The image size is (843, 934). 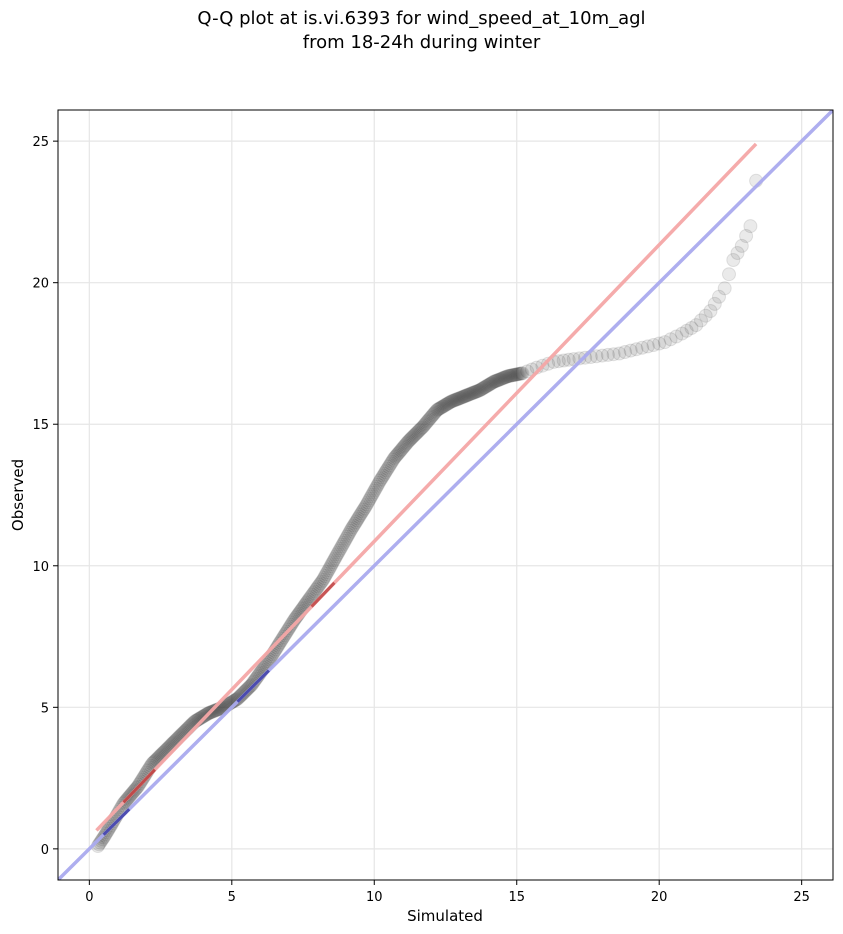 What do you see at coordinates (40, 567) in the screenshot?
I see `y-tick-label: 10` at bounding box center [40, 567].